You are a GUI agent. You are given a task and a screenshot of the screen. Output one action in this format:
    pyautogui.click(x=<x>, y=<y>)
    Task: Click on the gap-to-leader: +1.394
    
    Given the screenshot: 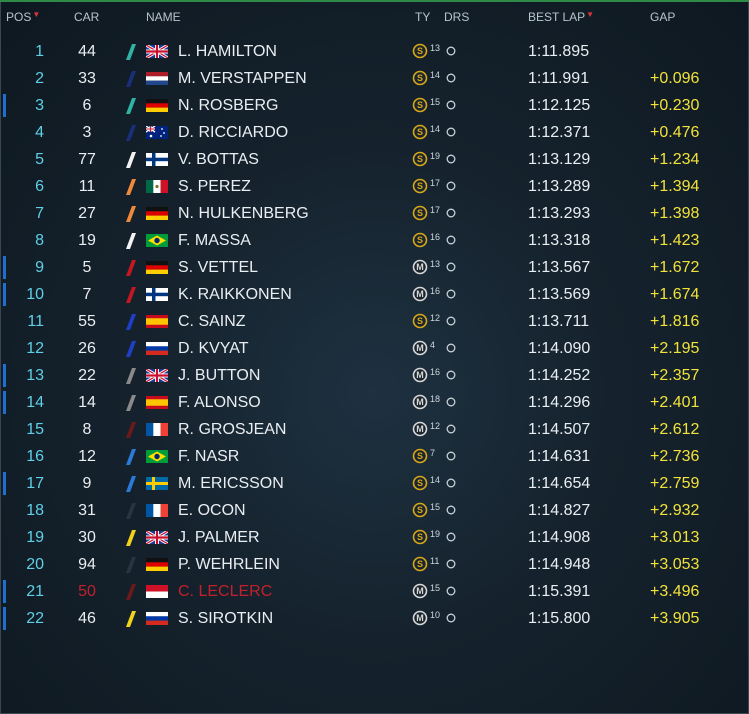 What is the action you would take?
    pyautogui.click(x=675, y=186)
    